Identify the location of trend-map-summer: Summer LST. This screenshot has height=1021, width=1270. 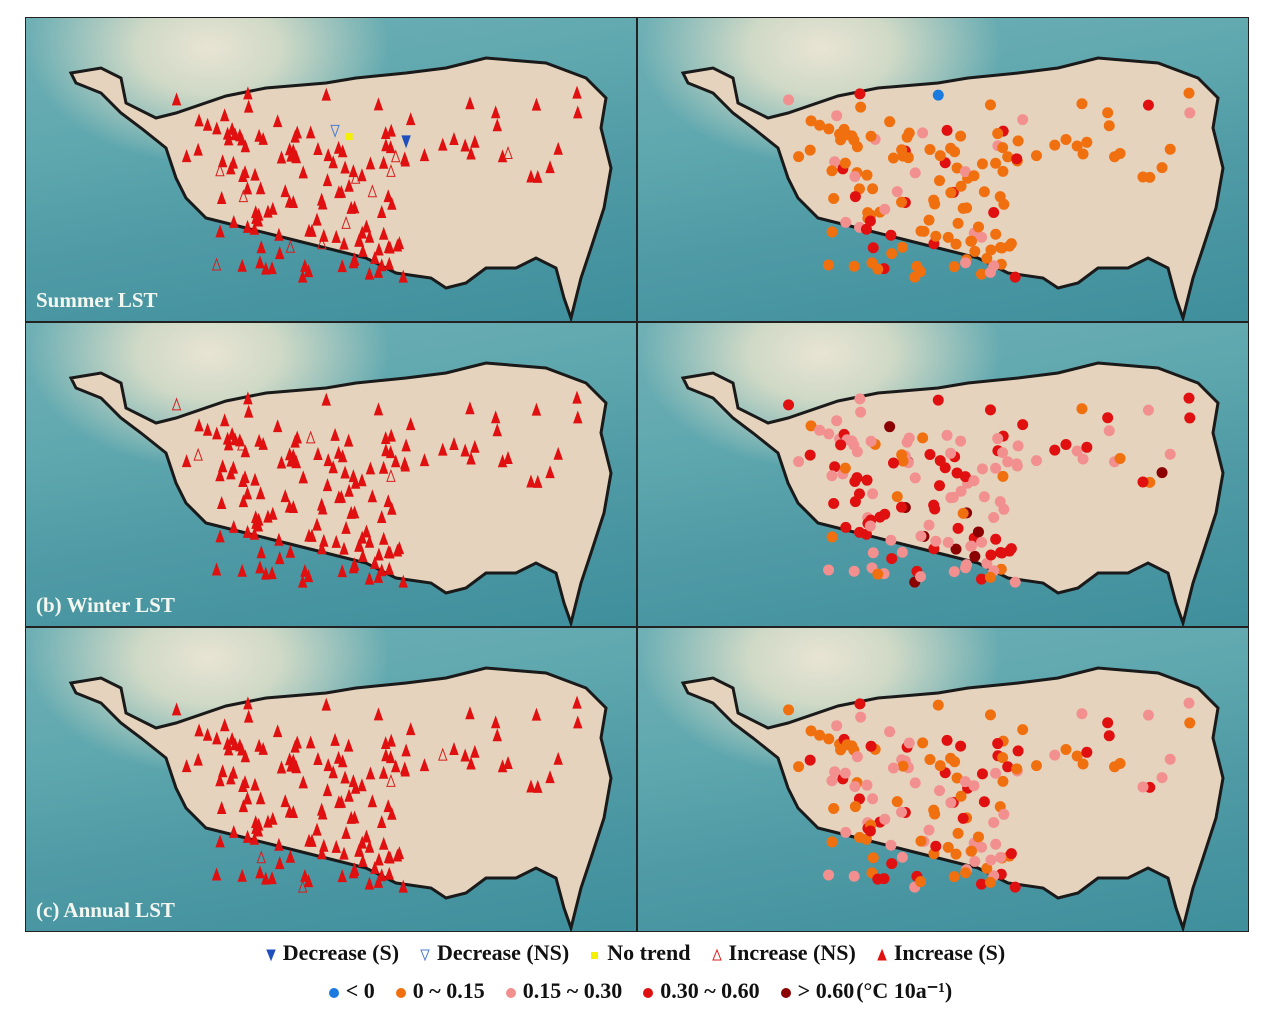
(331, 169).